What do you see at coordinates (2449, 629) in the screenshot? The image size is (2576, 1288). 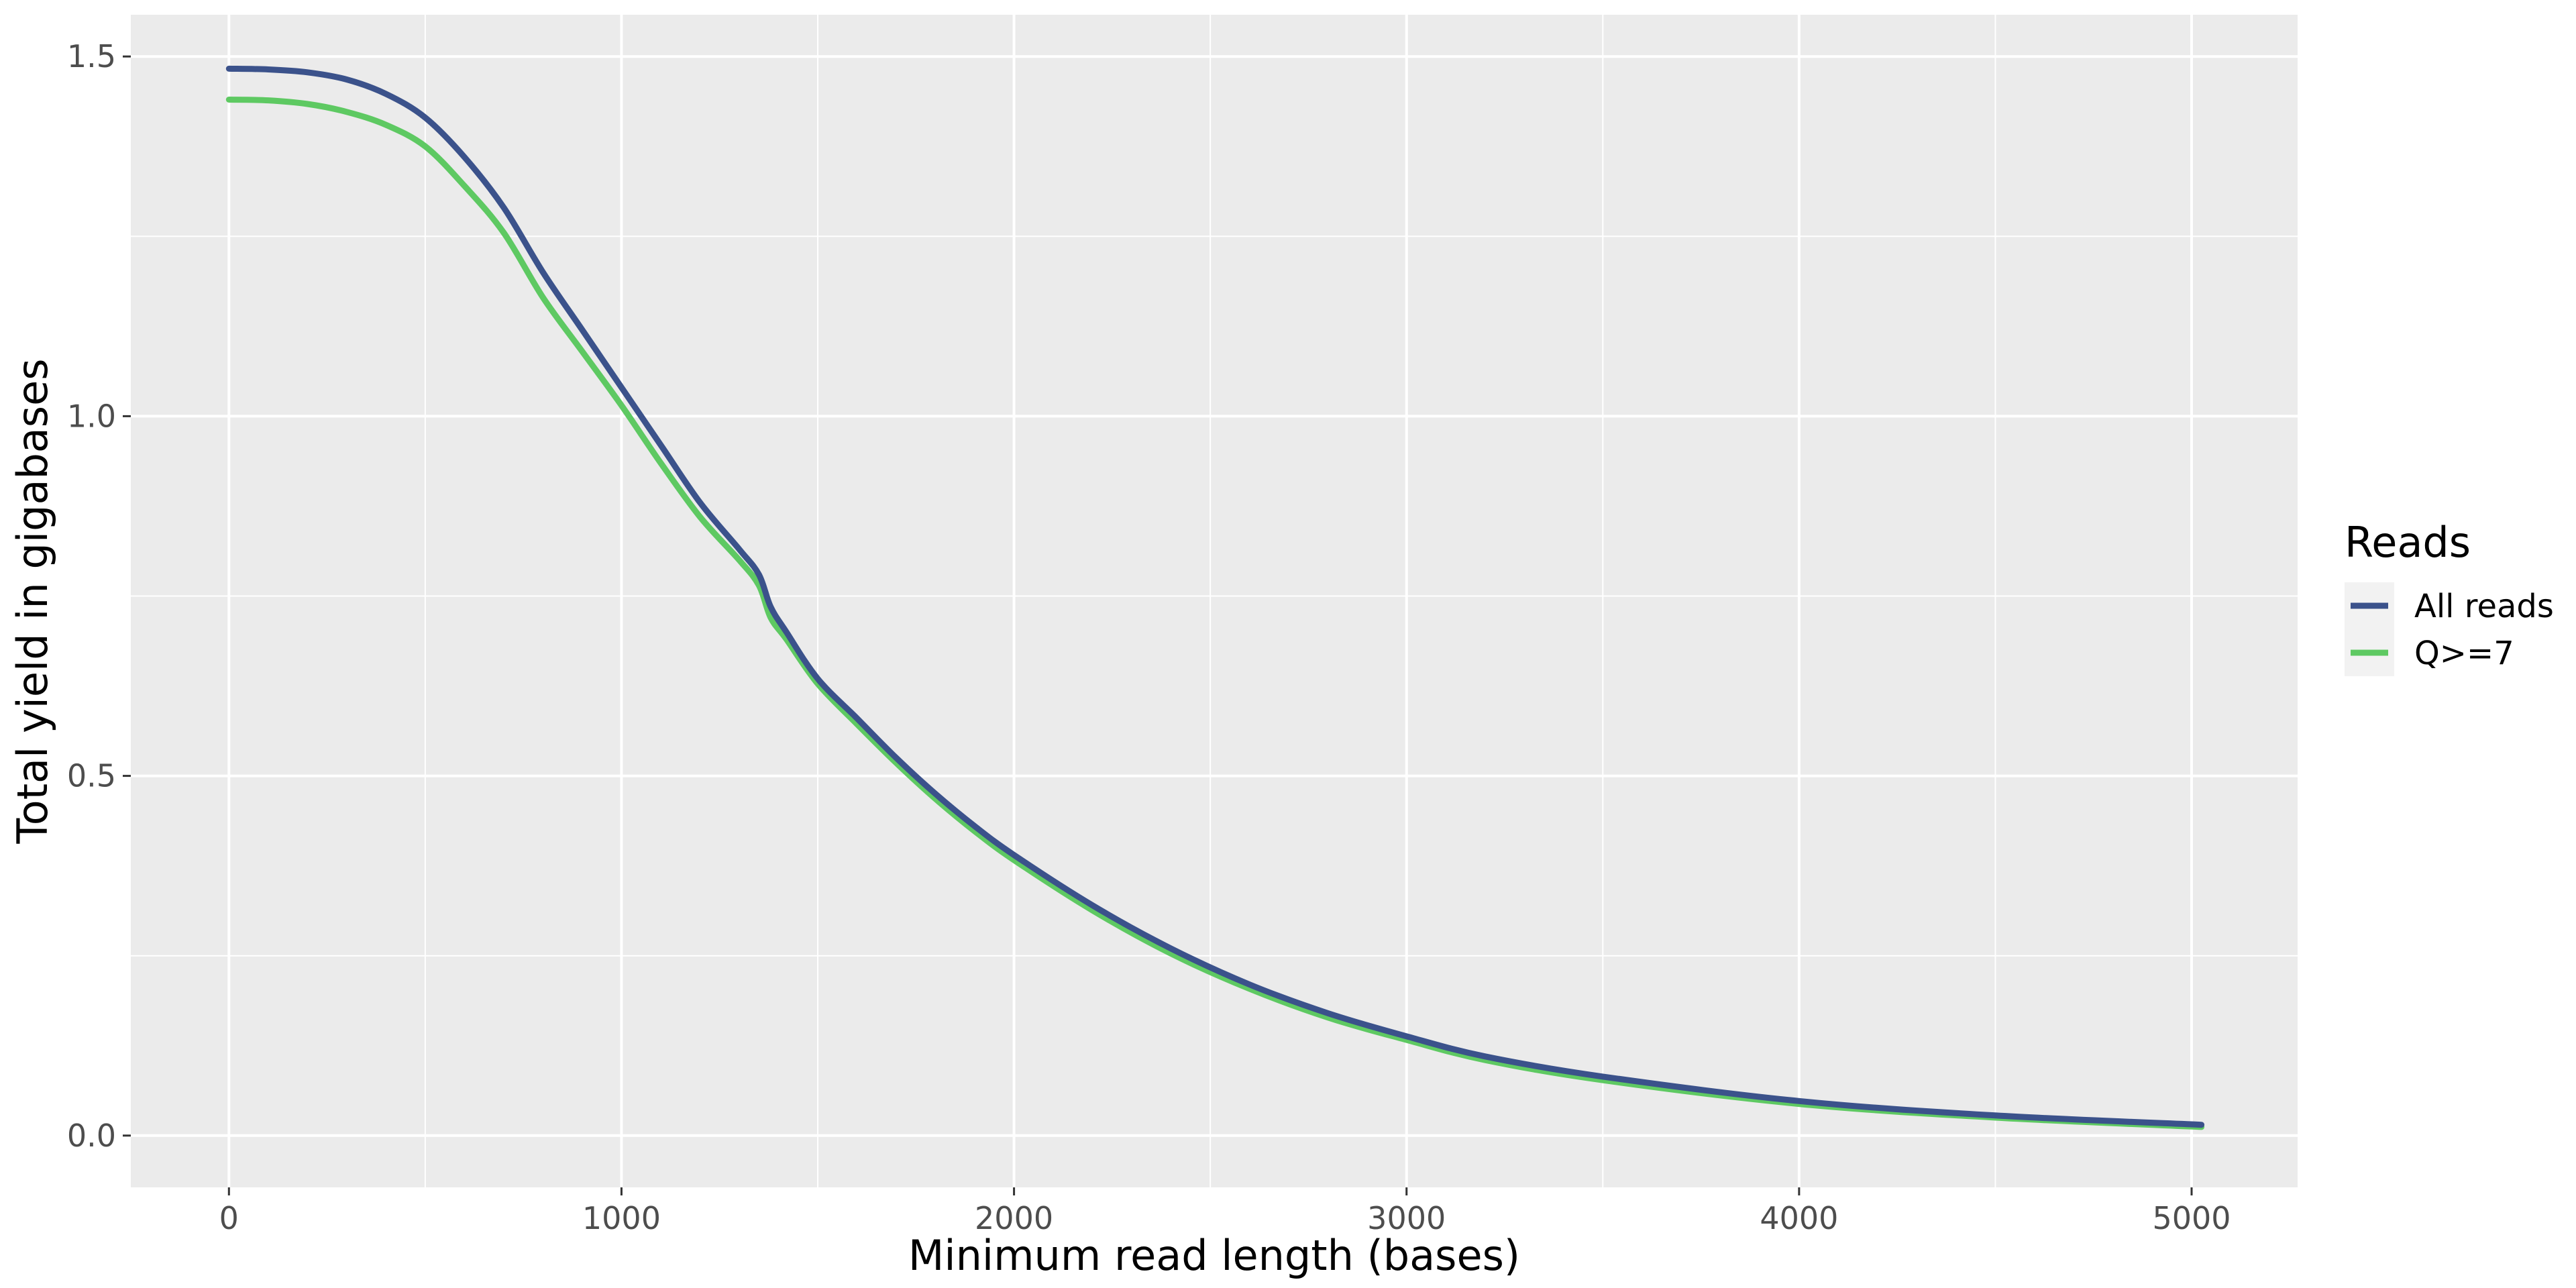 I see `legend-items: All reads Q>=7` at bounding box center [2449, 629].